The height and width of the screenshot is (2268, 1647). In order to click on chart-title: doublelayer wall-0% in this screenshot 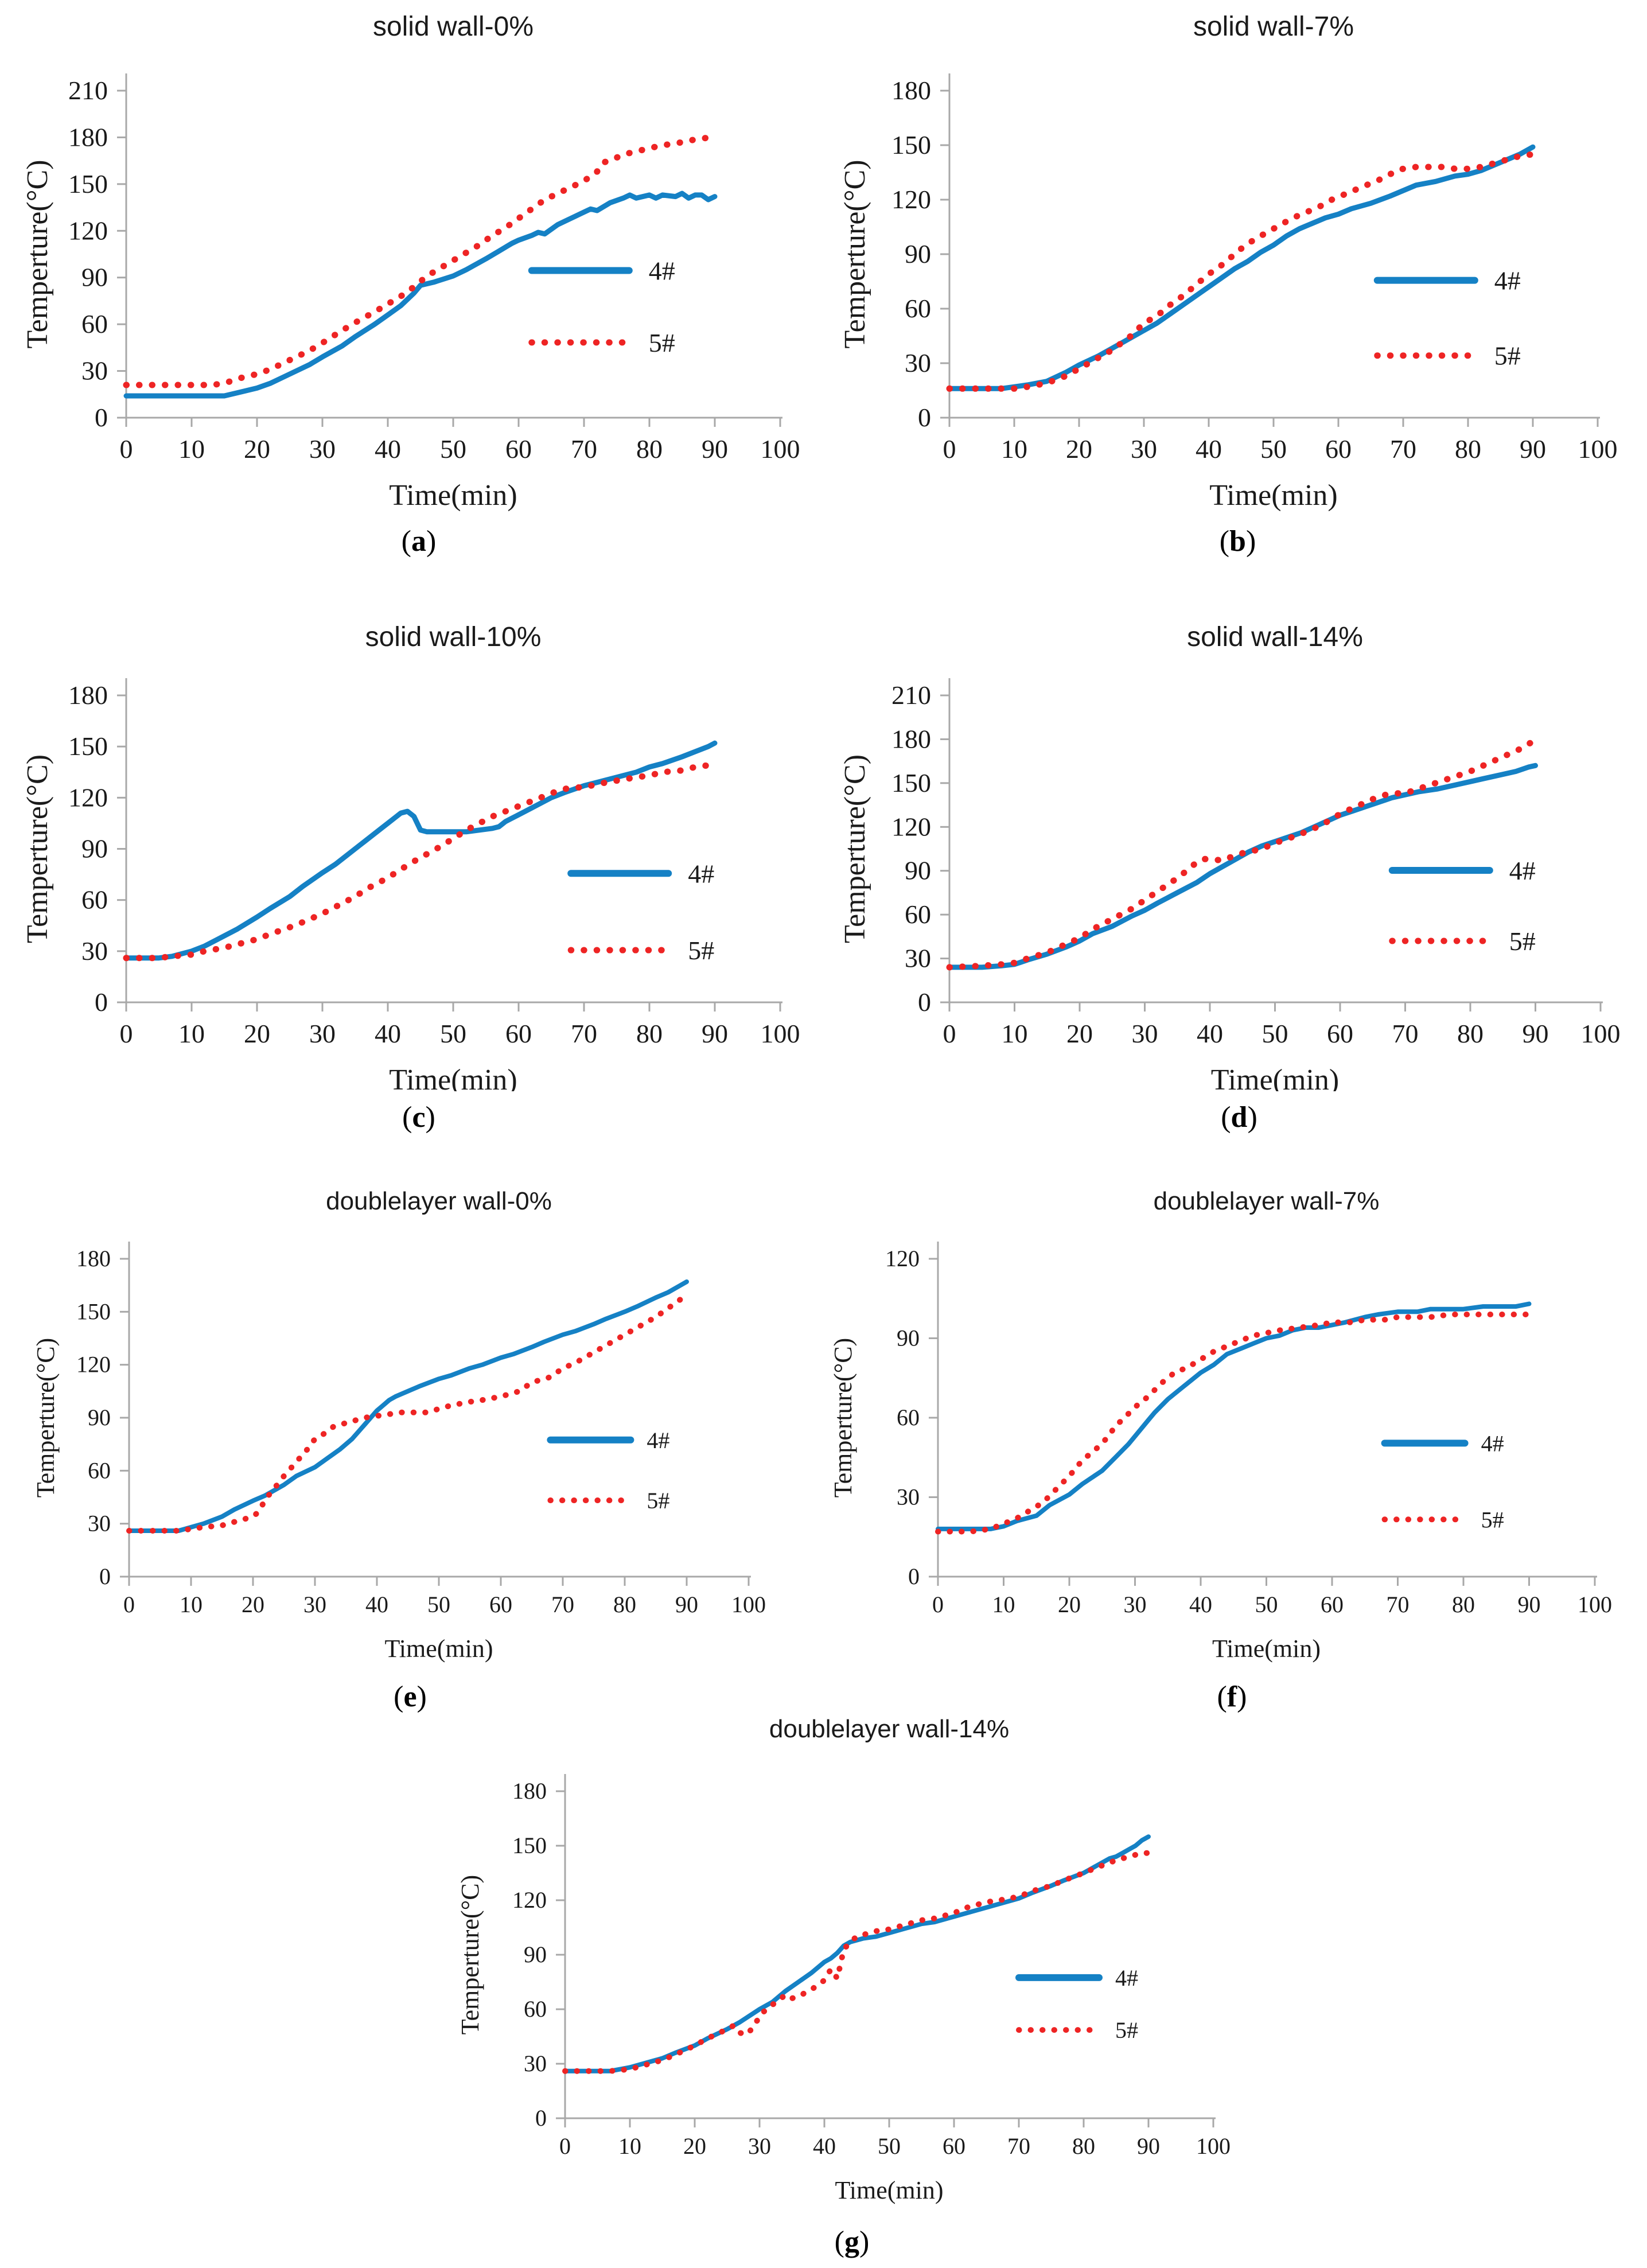, I will do `click(439, 1201)`.